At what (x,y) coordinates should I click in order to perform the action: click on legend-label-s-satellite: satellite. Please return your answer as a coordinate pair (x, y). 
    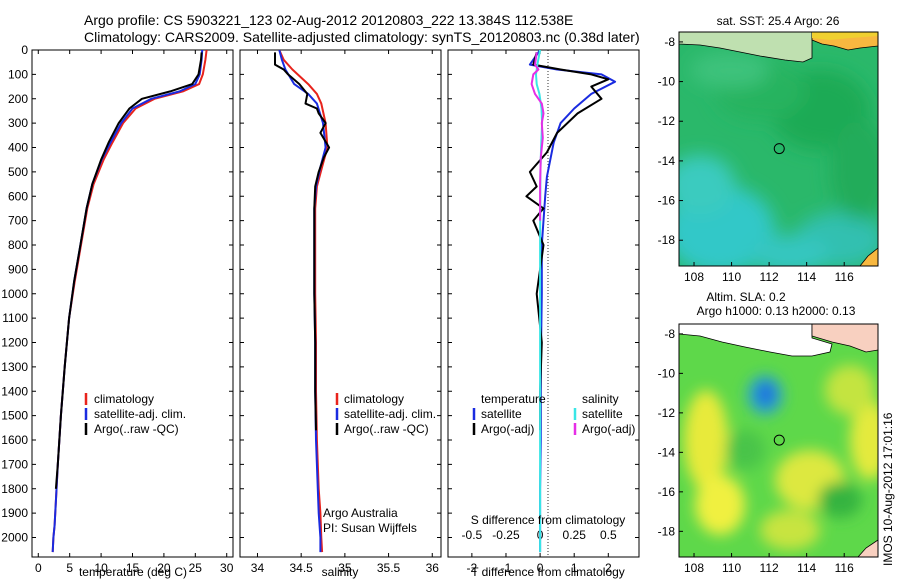
    Looking at the image, I should click on (602, 414).